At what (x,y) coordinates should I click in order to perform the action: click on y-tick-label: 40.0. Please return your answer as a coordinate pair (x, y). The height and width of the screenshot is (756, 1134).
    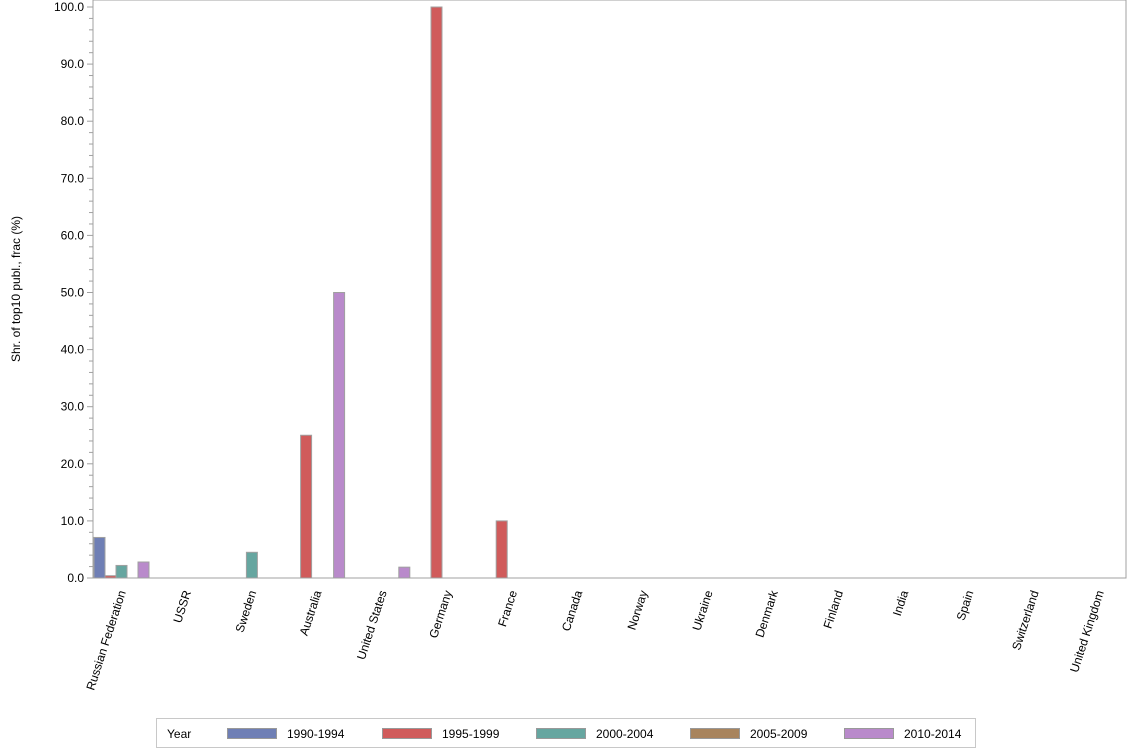
    Looking at the image, I should click on (73, 350).